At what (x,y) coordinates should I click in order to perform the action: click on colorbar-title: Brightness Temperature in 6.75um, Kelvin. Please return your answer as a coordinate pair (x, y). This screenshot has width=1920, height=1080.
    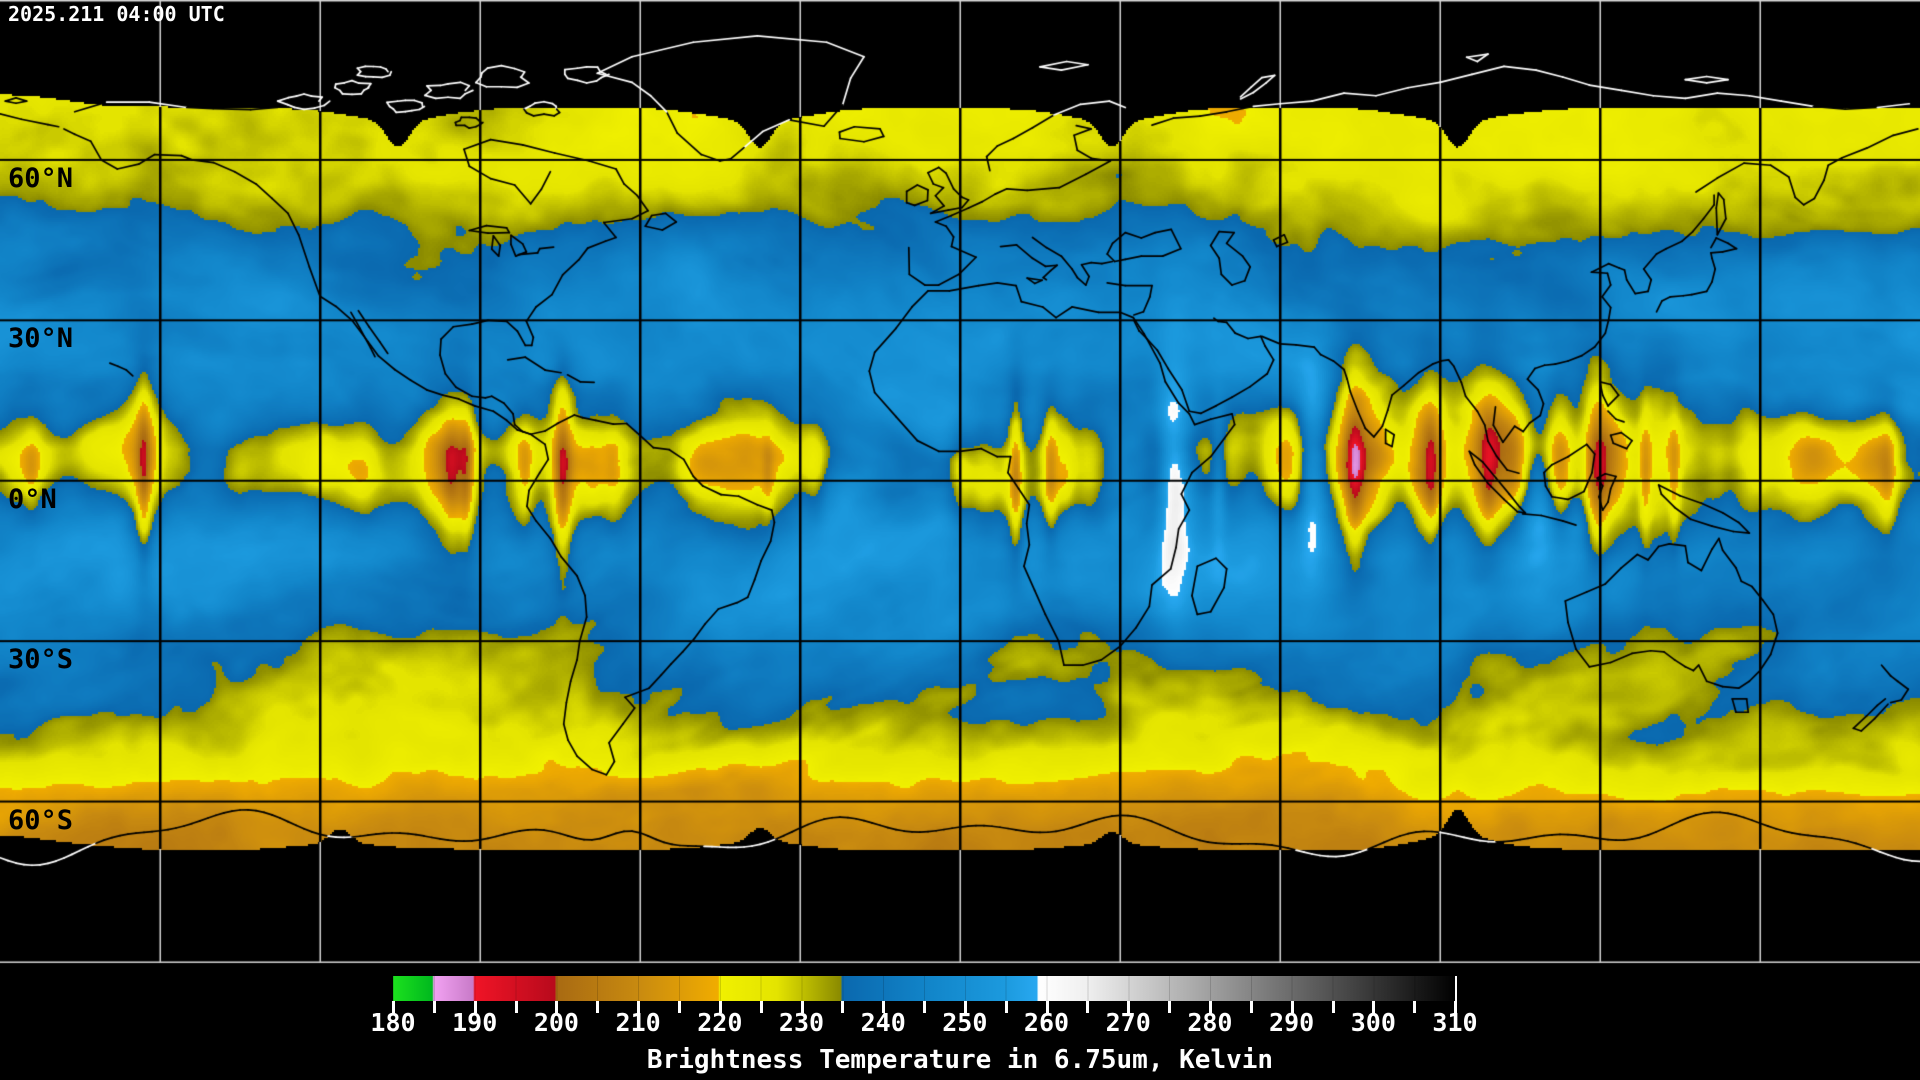
    Looking at the image, I should click on (960, 1060).